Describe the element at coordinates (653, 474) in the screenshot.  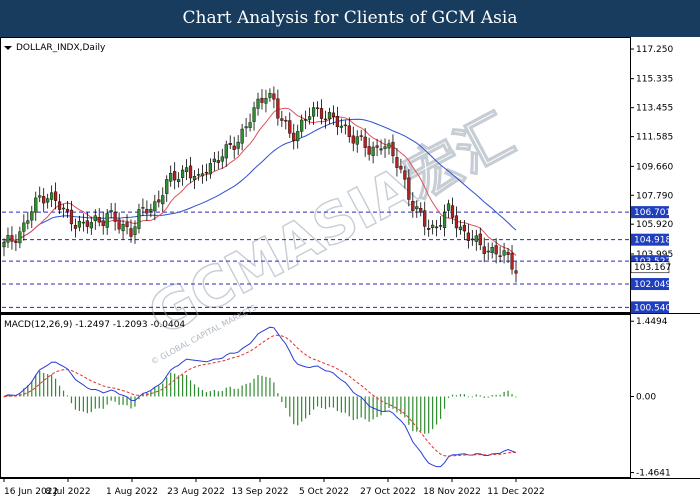
I see `macd-tick-label: -1.4641` at that location.